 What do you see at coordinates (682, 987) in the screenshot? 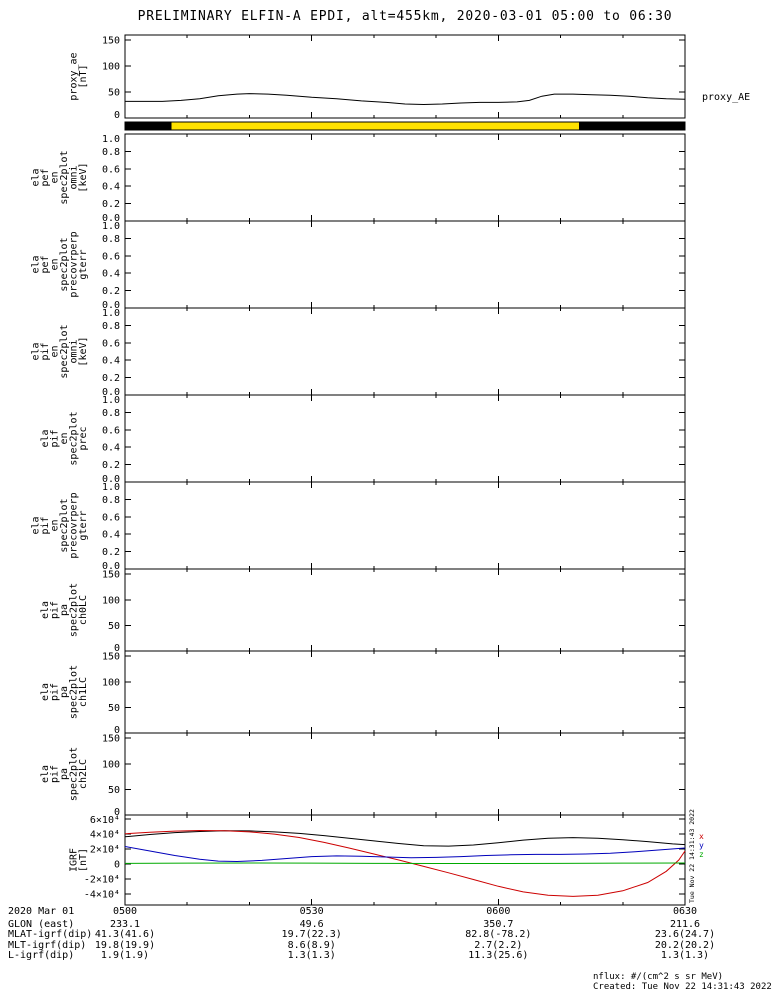
I see `created-label: Created: Tue Nov 22 14:31:43 2022` at bounding box center [682, 987].